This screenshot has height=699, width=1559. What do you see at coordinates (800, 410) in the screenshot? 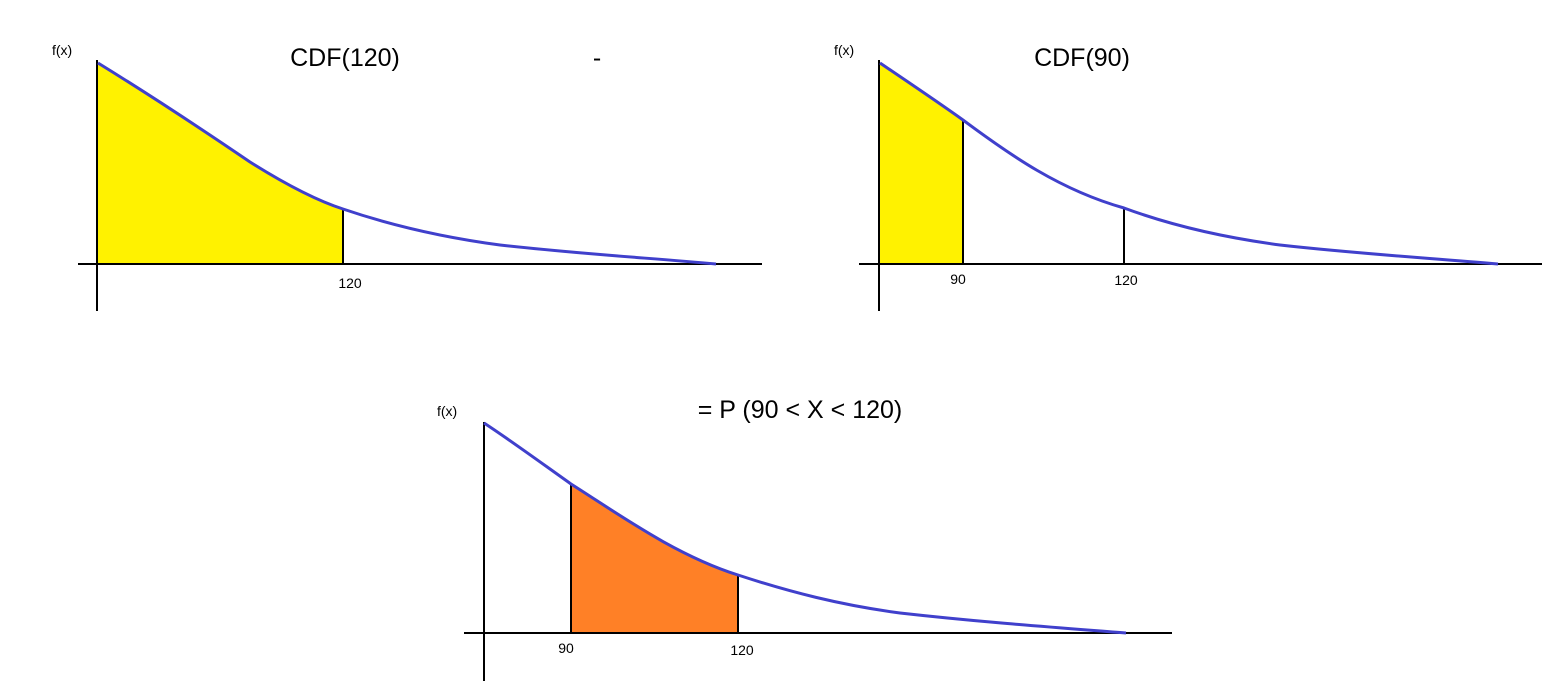
I see `panel-title: = P (90 < X < 120)` at bounding box center [800, 410].